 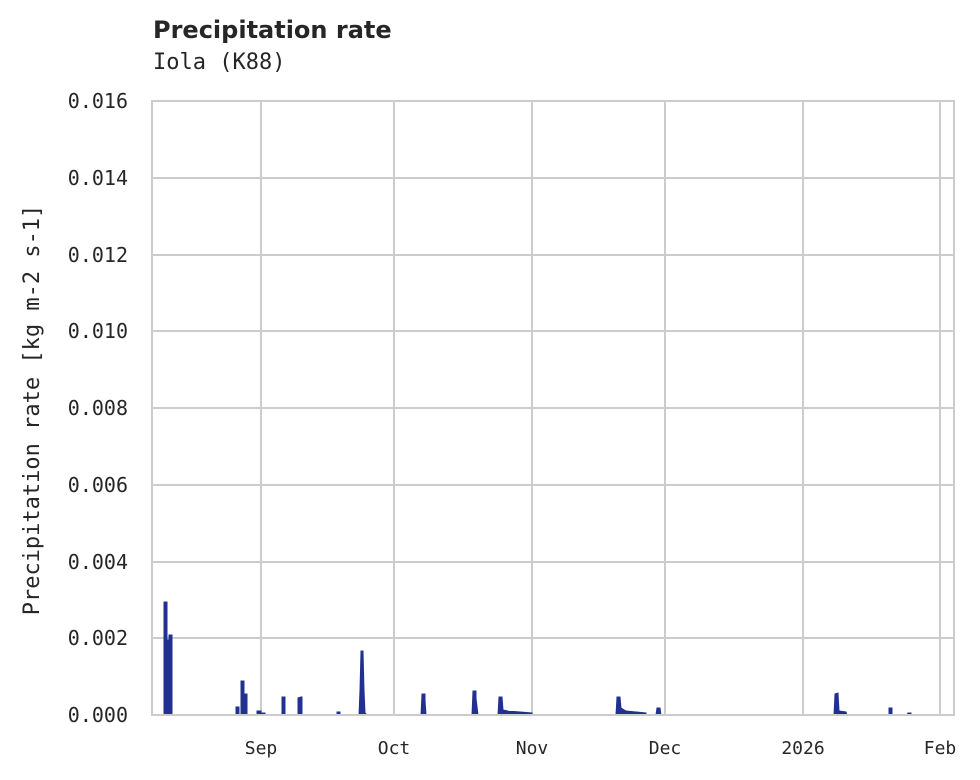 I want to click on y-tick: 0.004, so click(x=98, y=562).